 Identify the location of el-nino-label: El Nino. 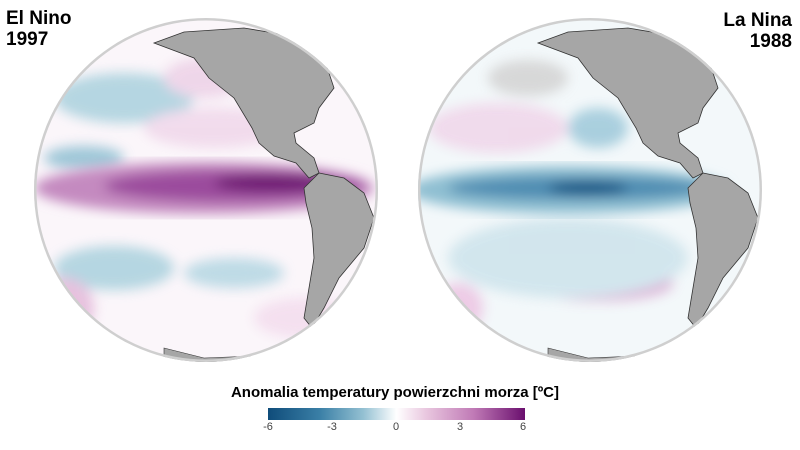
(39, 18).